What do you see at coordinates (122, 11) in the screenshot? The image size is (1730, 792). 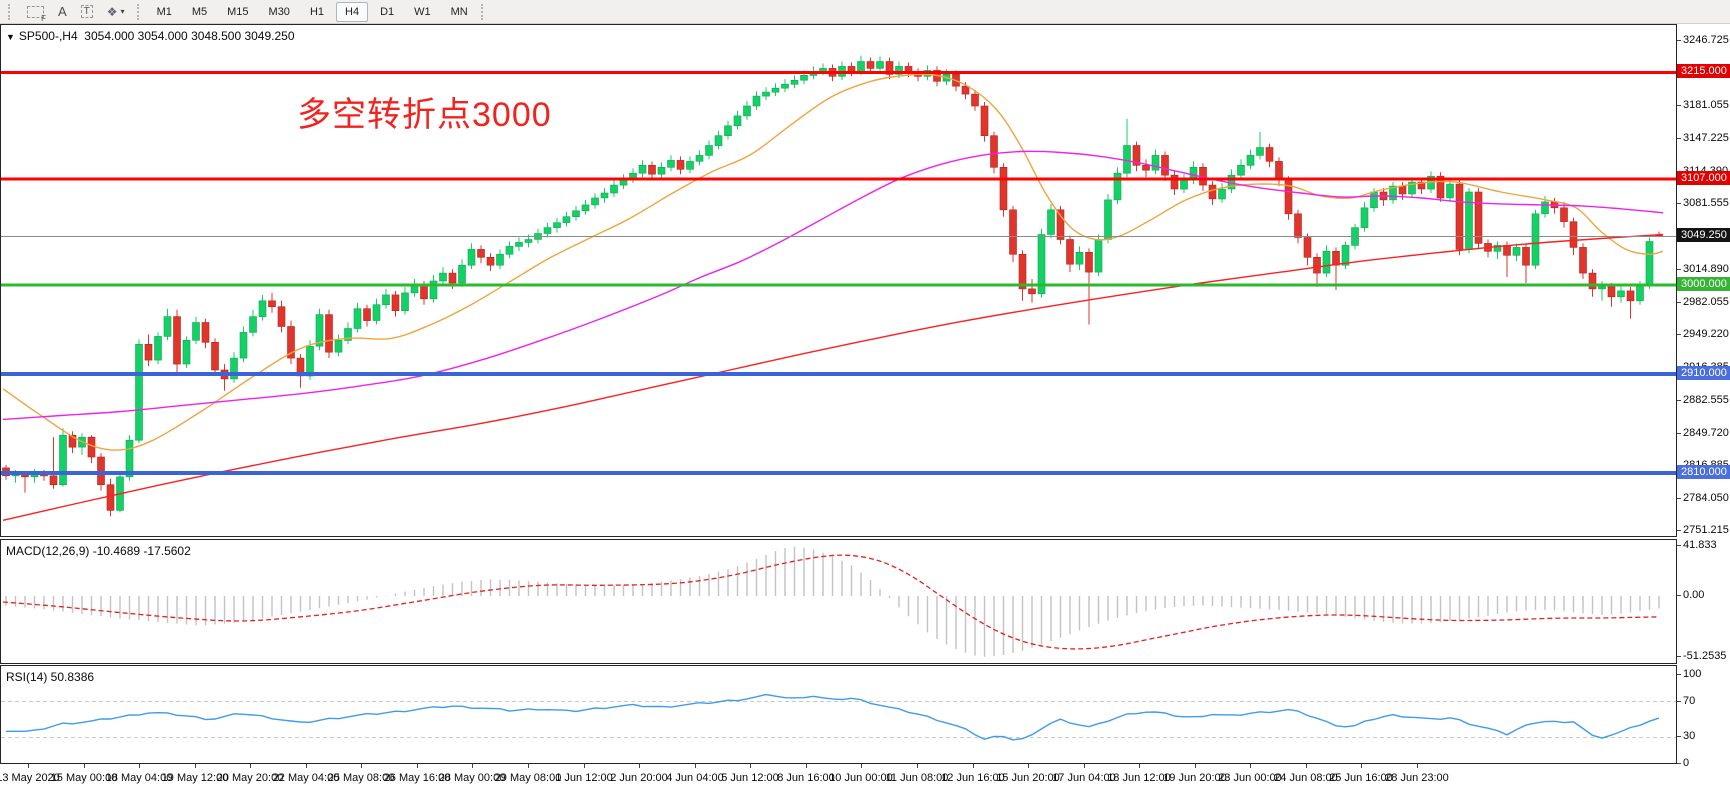 I see `dropdown-caret-icon: ▾` at bounding box center [122, 11].